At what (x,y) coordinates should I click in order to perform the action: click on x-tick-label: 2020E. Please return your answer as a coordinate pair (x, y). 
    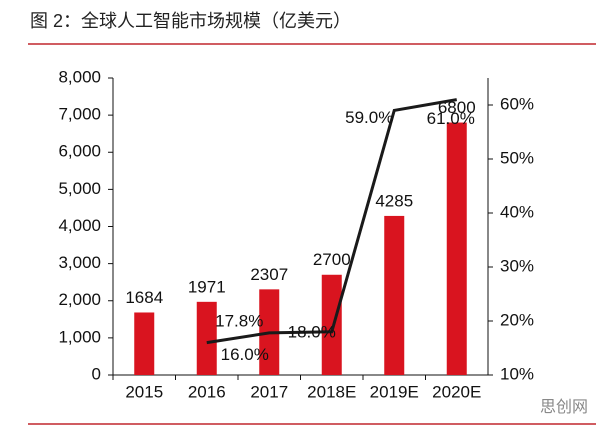
    Looking at the image, I should click on (456, 391).